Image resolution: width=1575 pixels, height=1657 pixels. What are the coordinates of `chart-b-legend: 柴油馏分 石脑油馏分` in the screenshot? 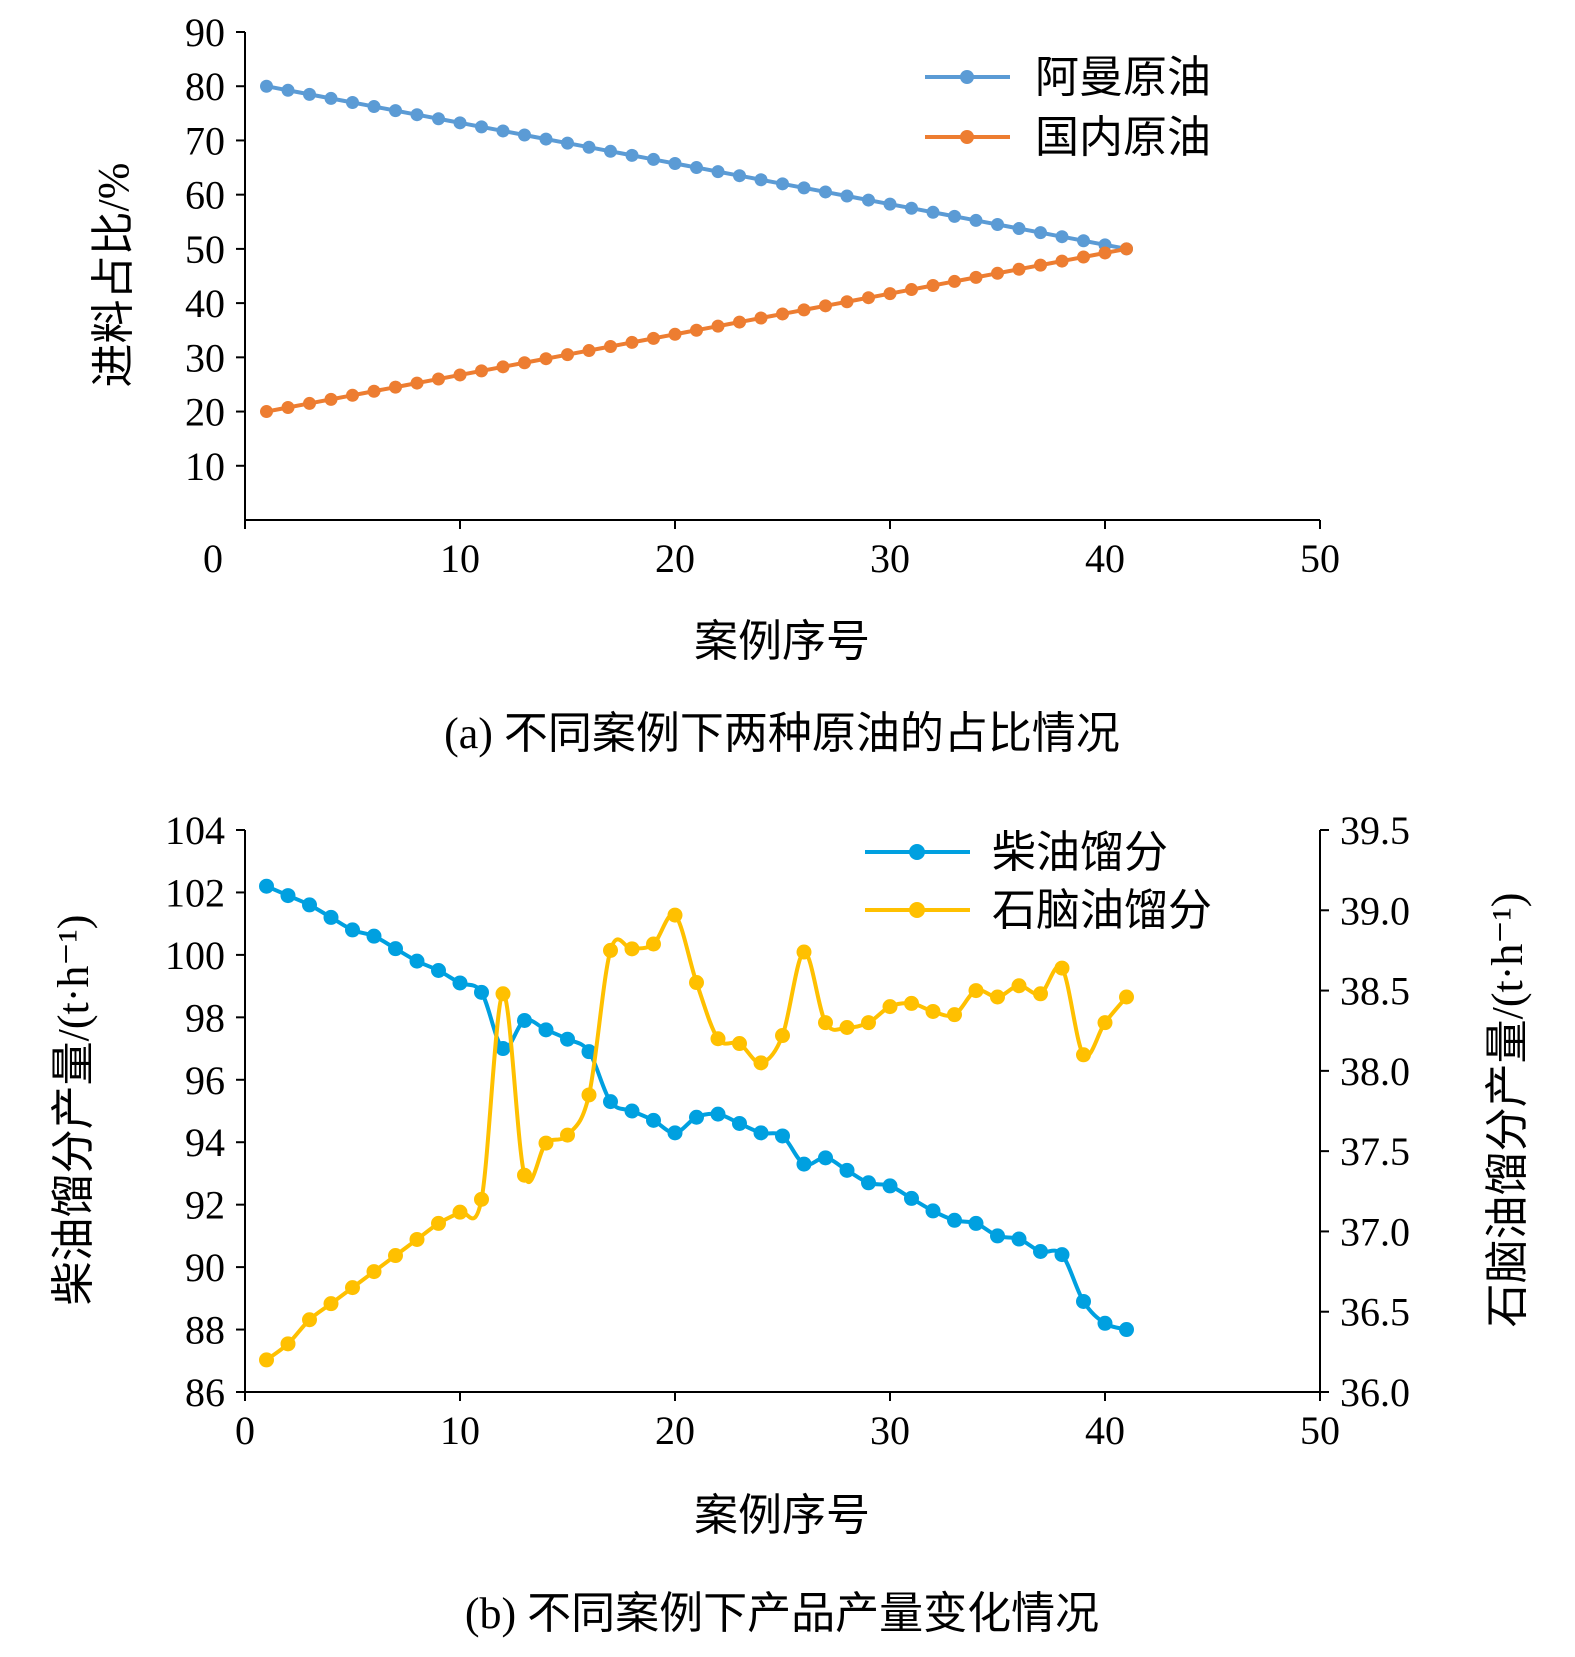 It's located at (1038, 881).